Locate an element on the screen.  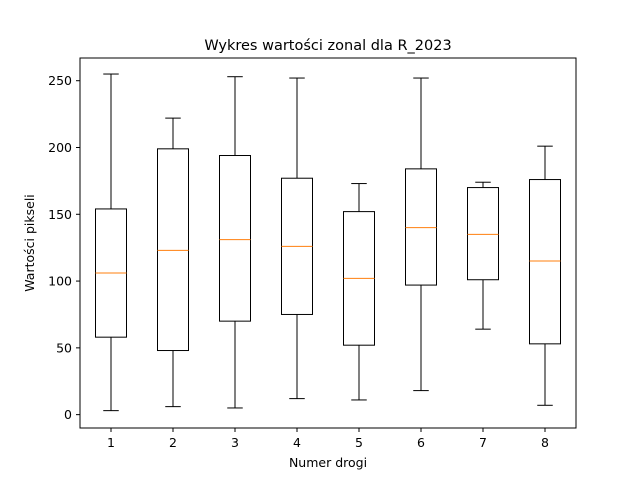
x-tick-label: 6 is located at coordinates (421, 442).